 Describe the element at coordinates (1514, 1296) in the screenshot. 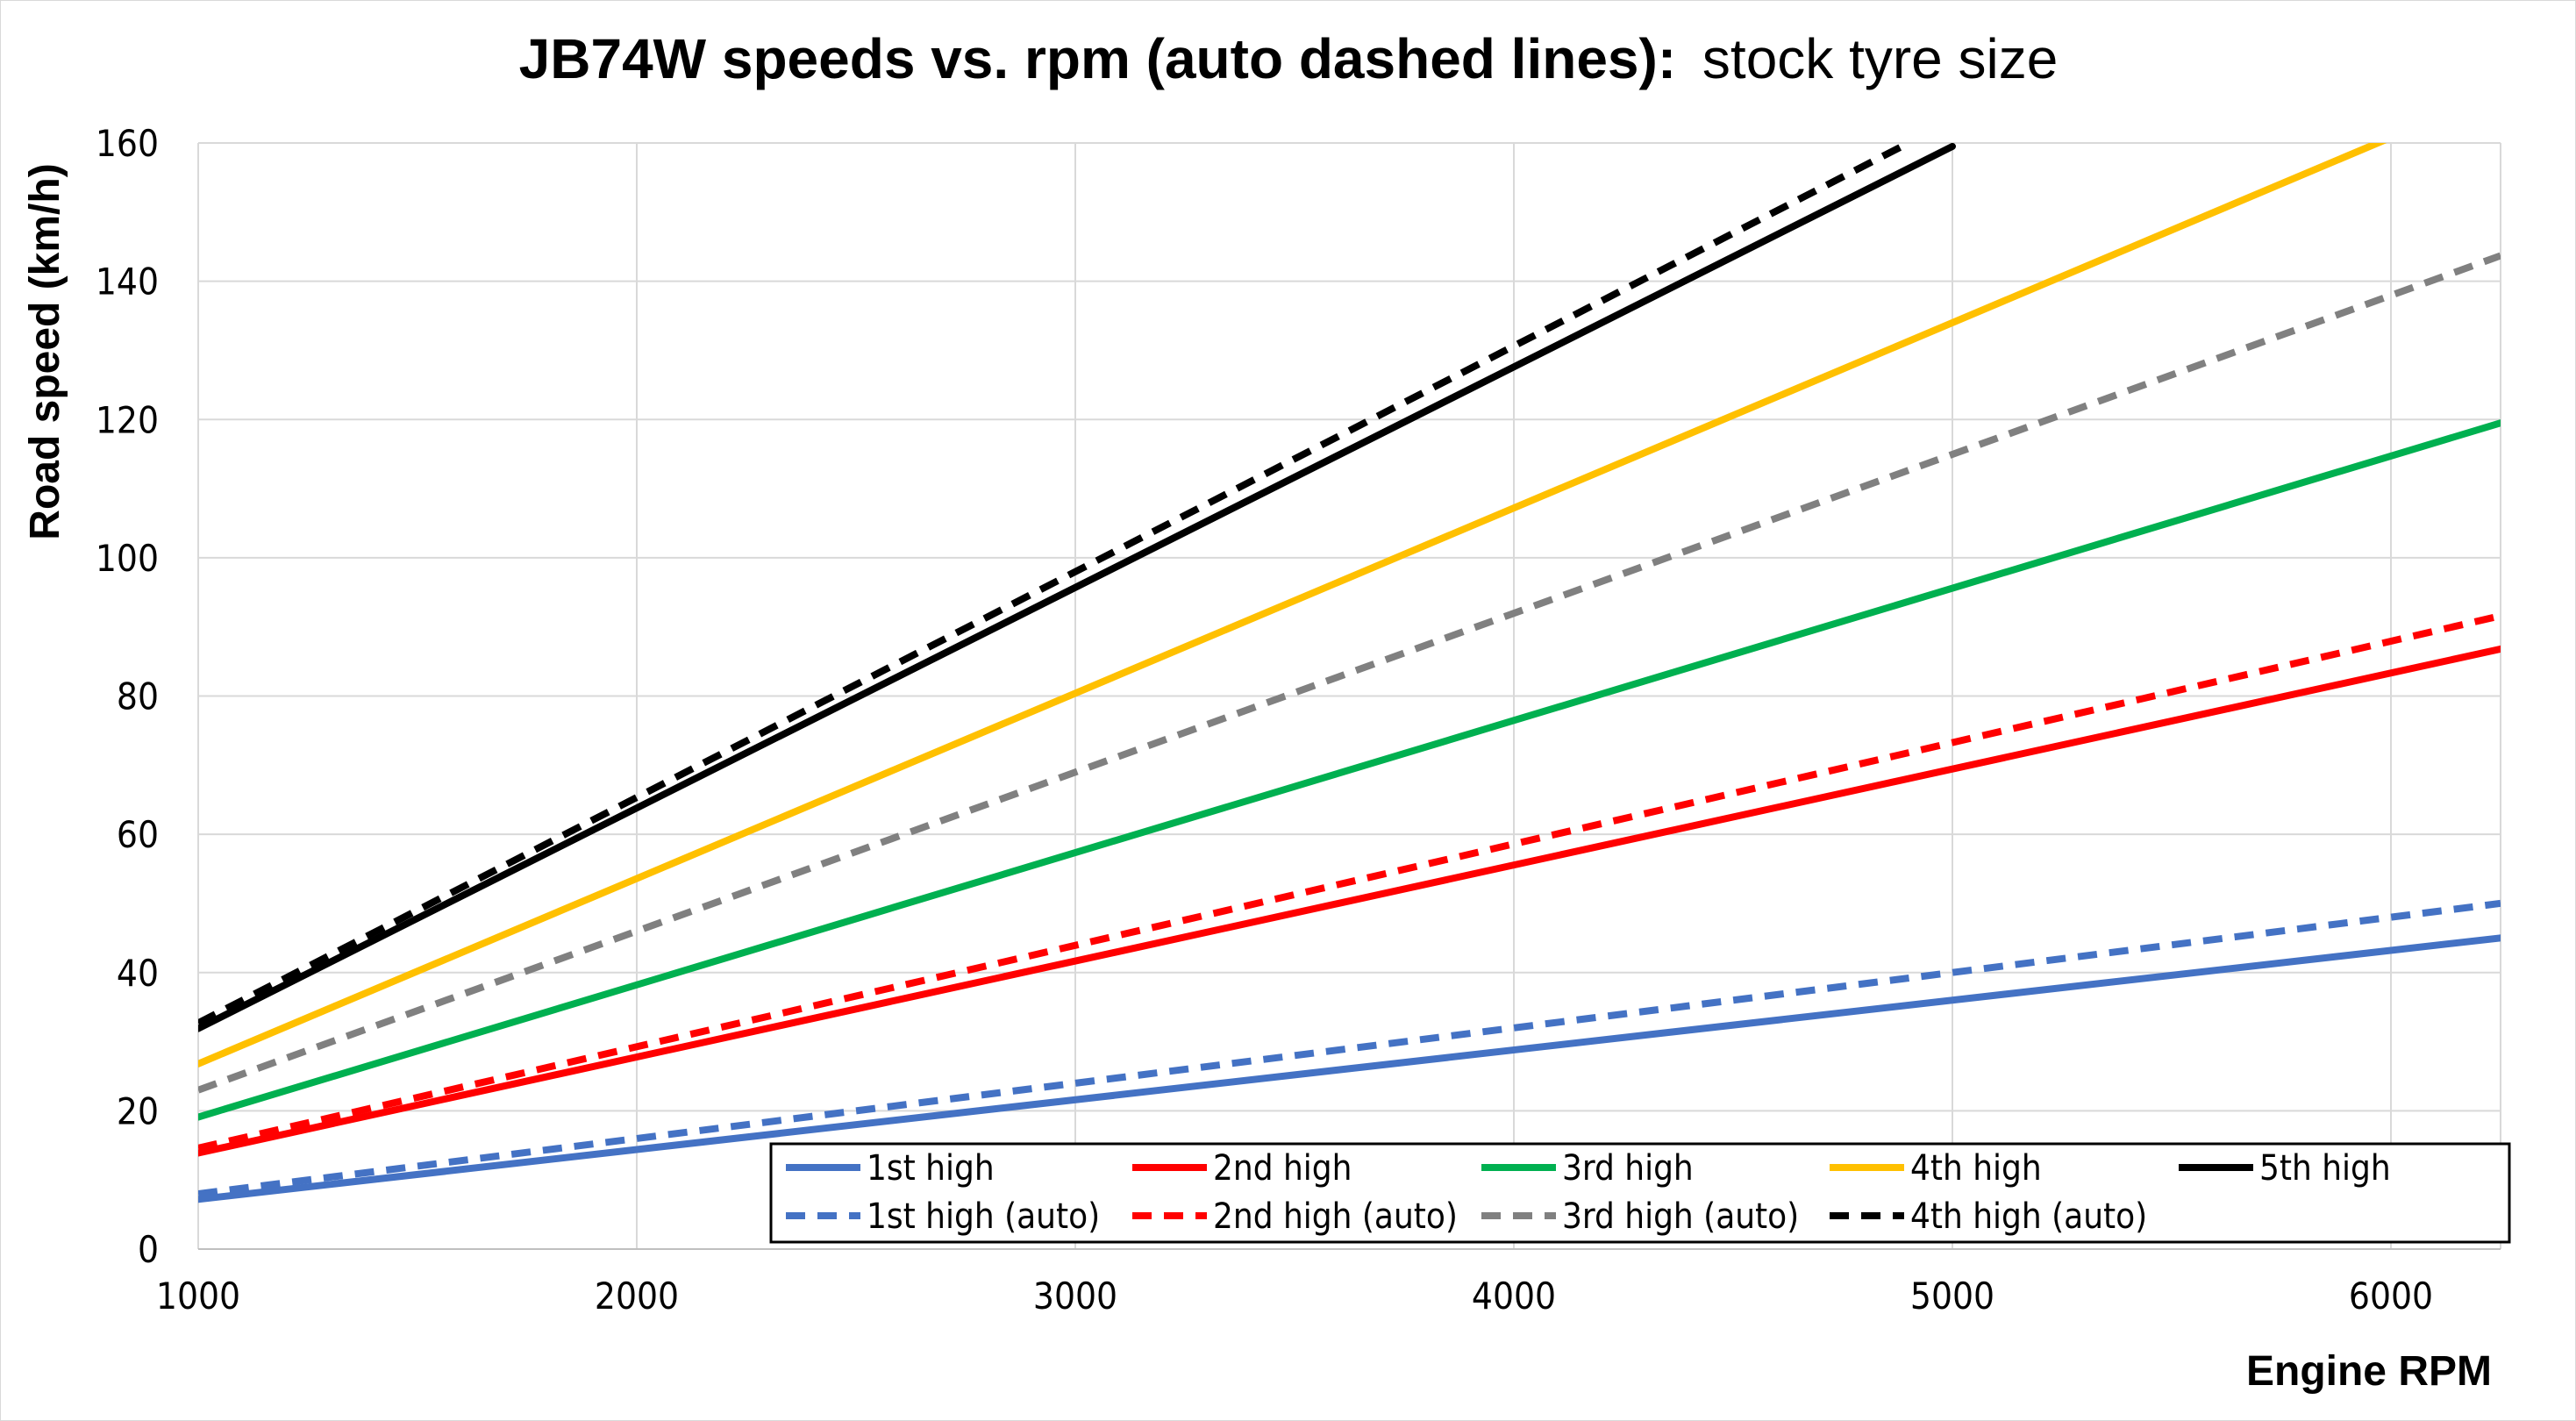

I see `x-tick-label: 4000` at that location.